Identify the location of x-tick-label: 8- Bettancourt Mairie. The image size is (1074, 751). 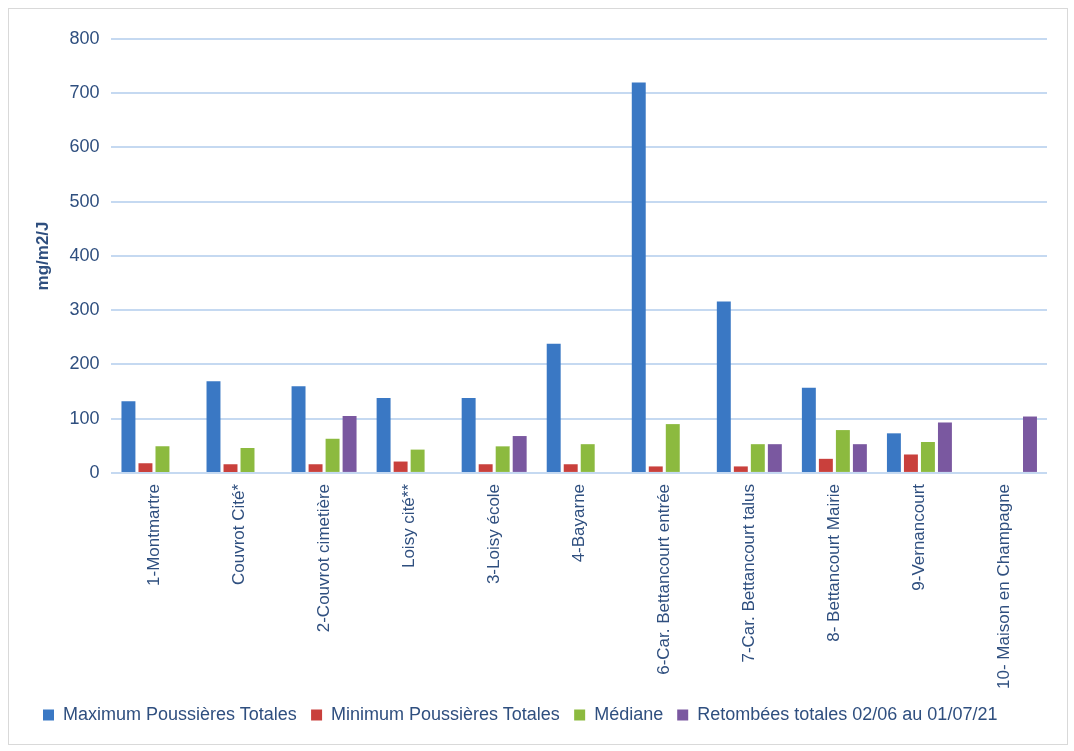
(834, 562).